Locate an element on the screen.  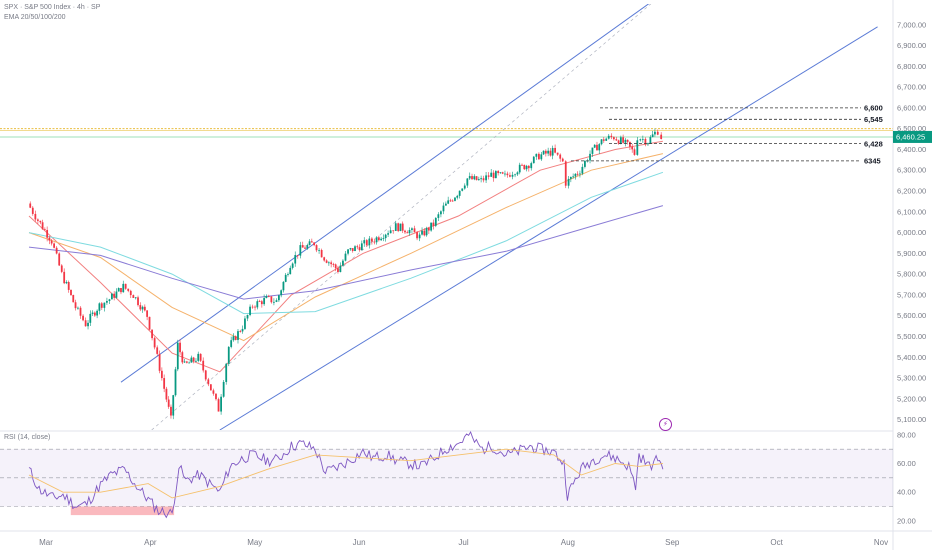
y-tick-label: 5,500.00 is located at coordinates (911, 336).